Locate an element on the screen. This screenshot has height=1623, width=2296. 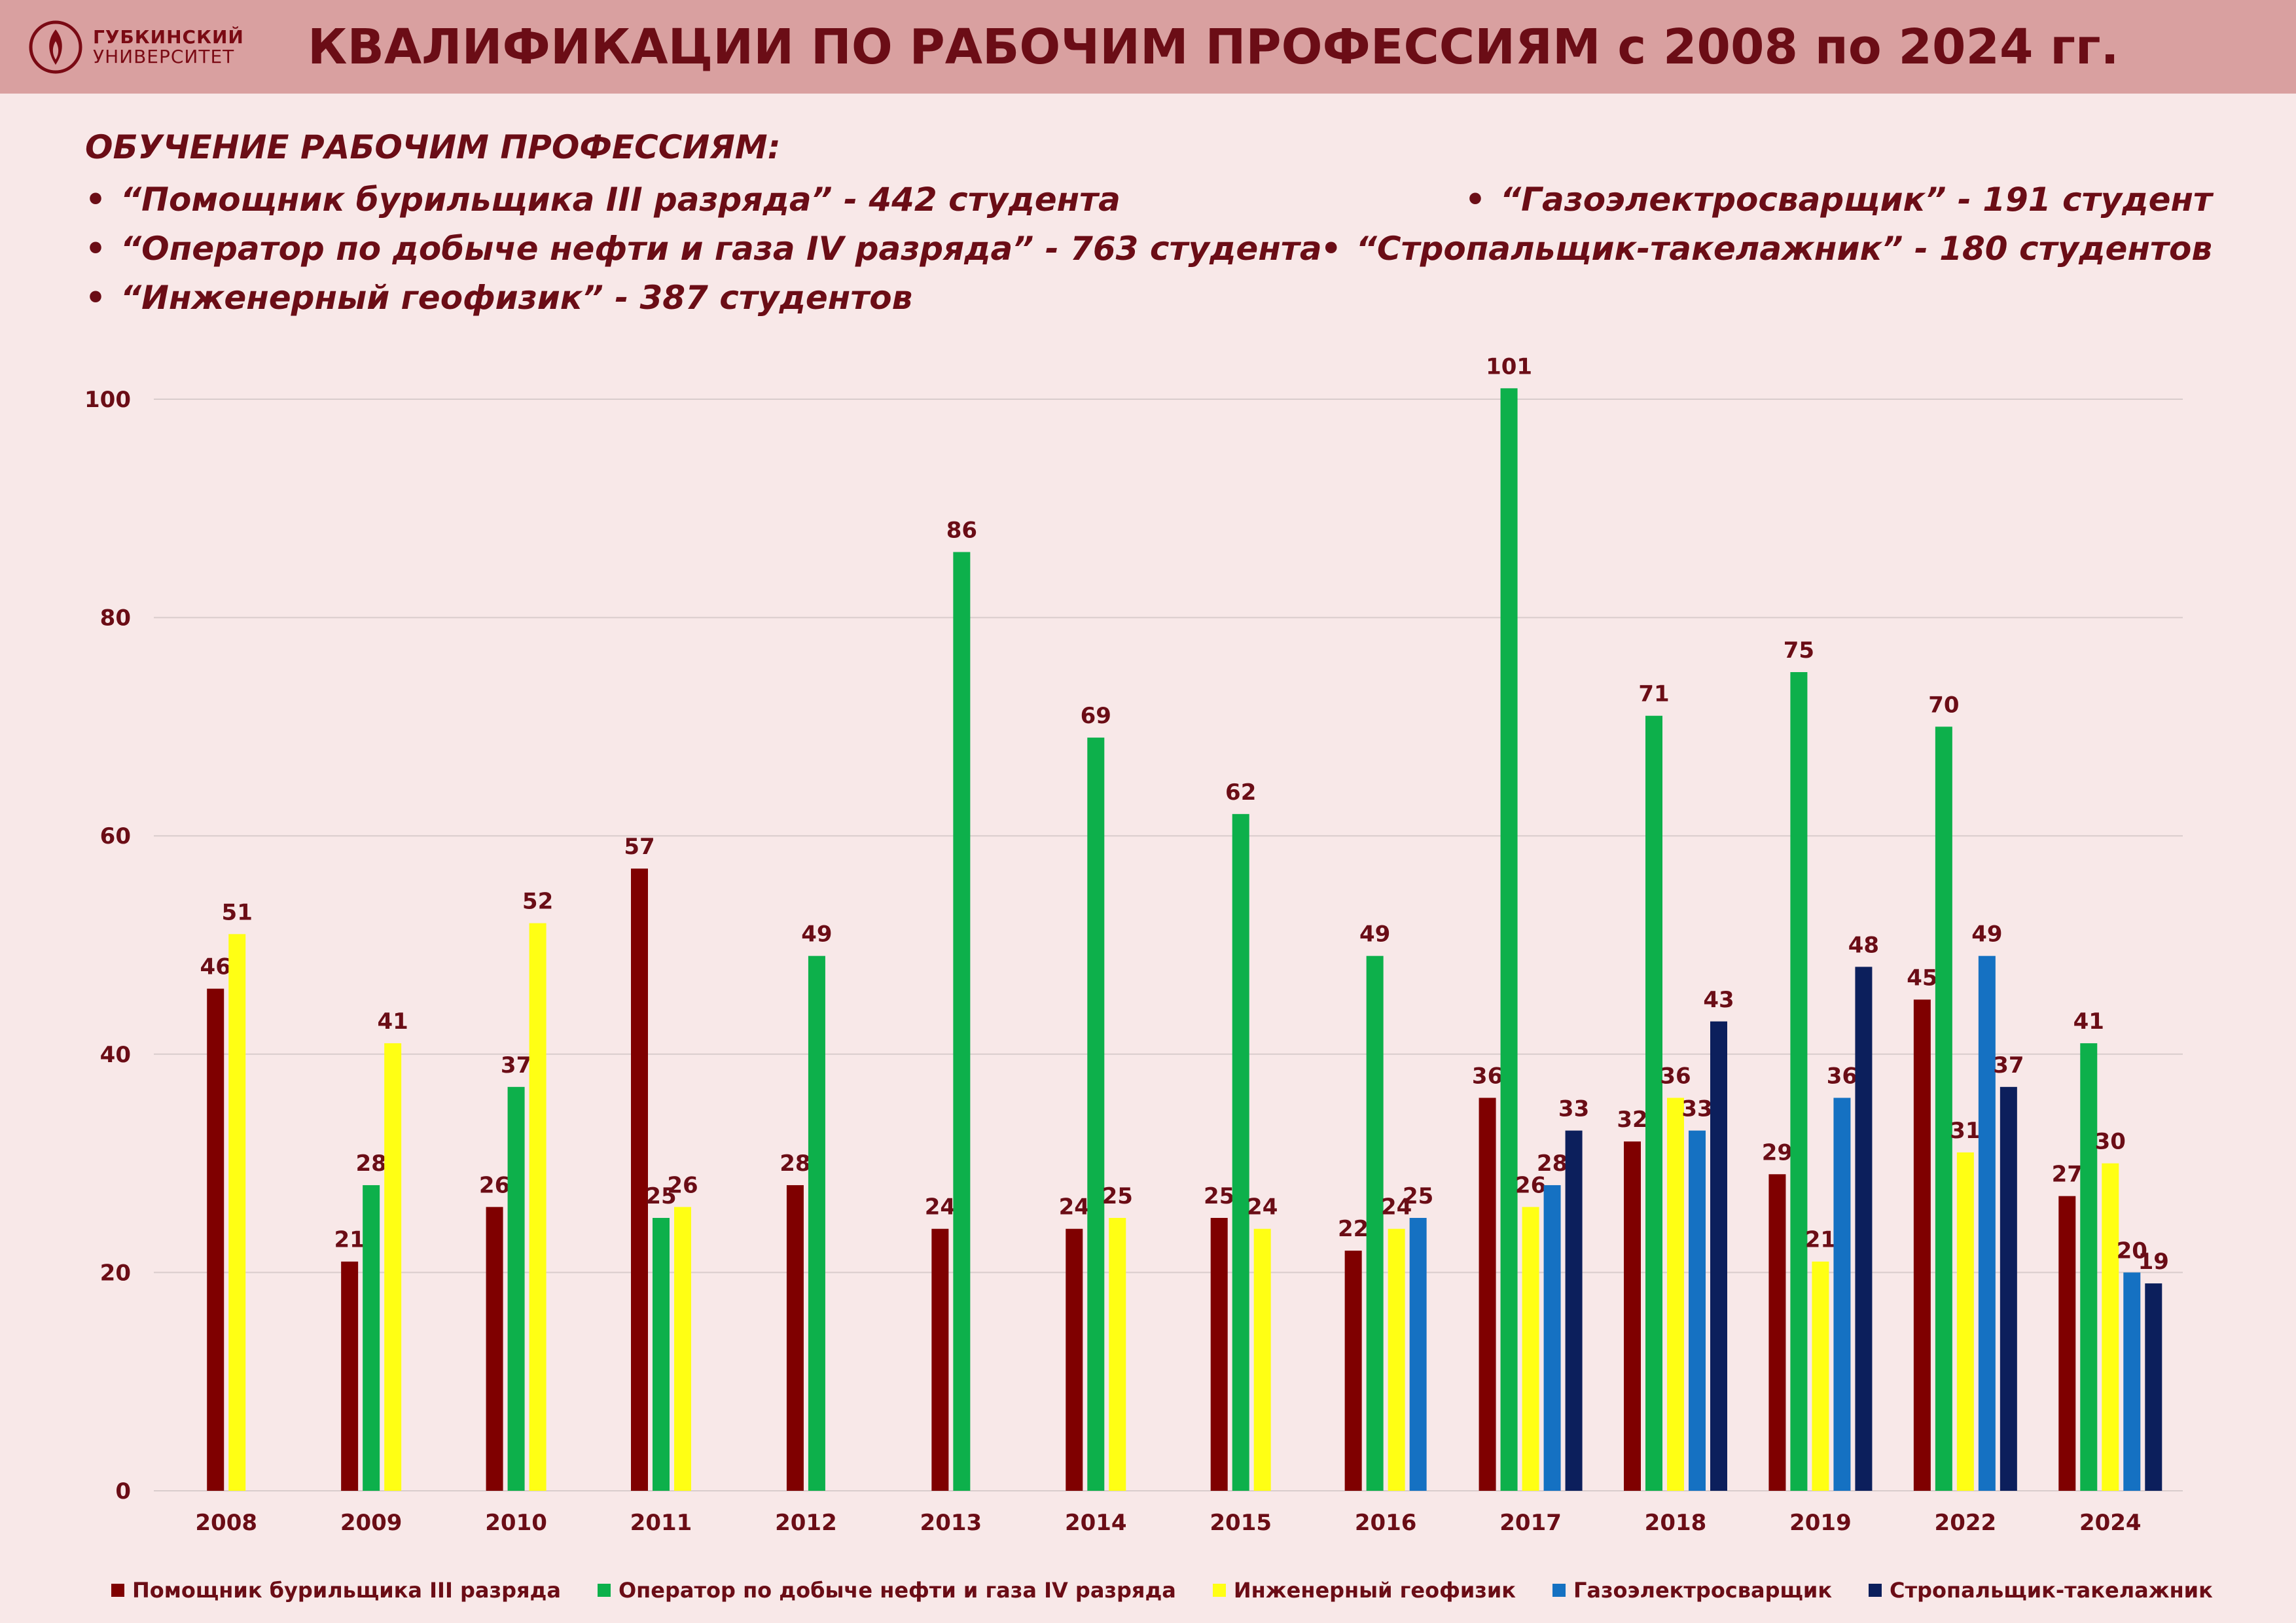
data-label: 29 is located at coordinates (1777, 1152).